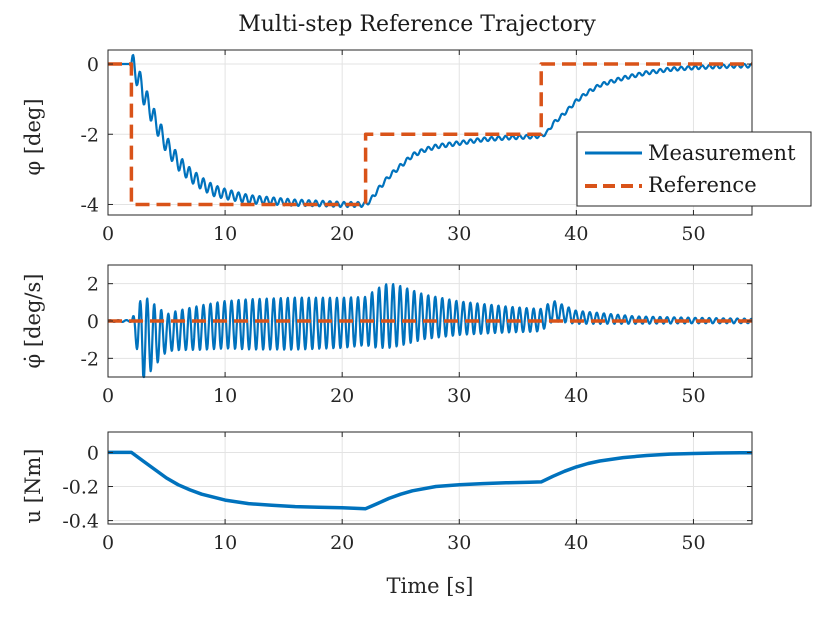  What do you see at coordinates (108, 234) in the screenshot?
I see `xtick-label-phi: 0` at bounding box center [108, 234].